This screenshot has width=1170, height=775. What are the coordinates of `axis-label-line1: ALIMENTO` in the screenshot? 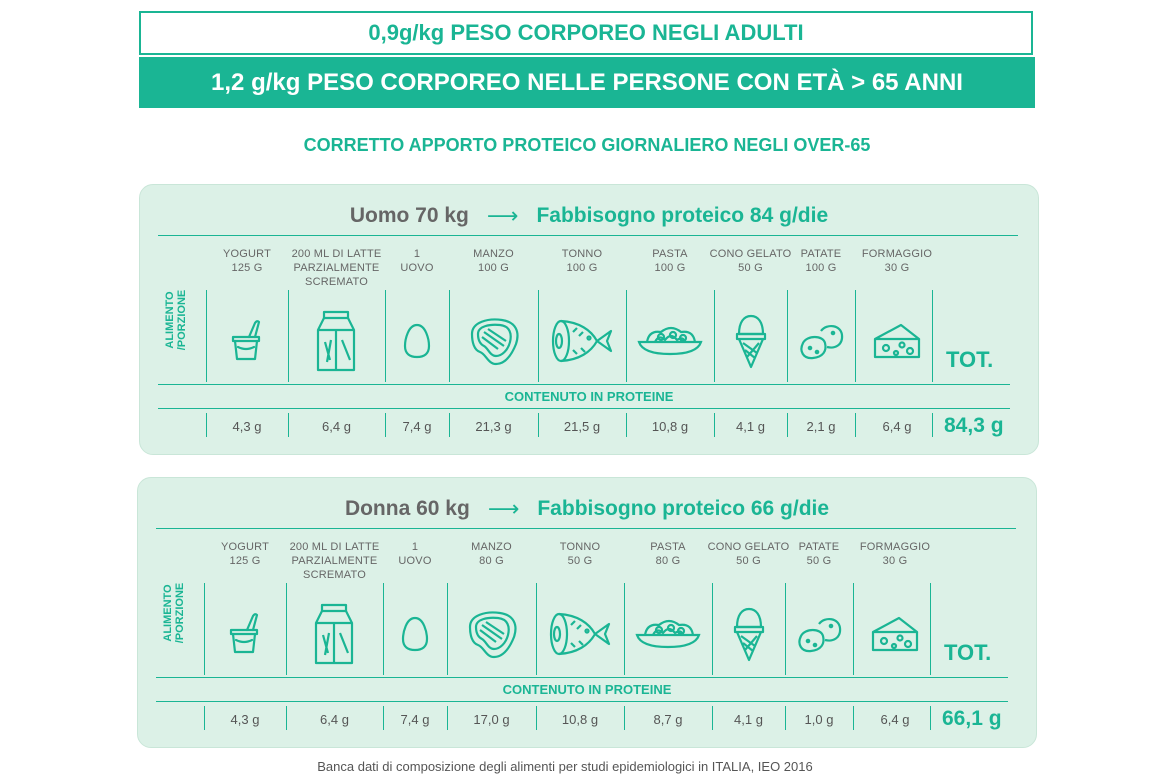 It's located at (170, 320).